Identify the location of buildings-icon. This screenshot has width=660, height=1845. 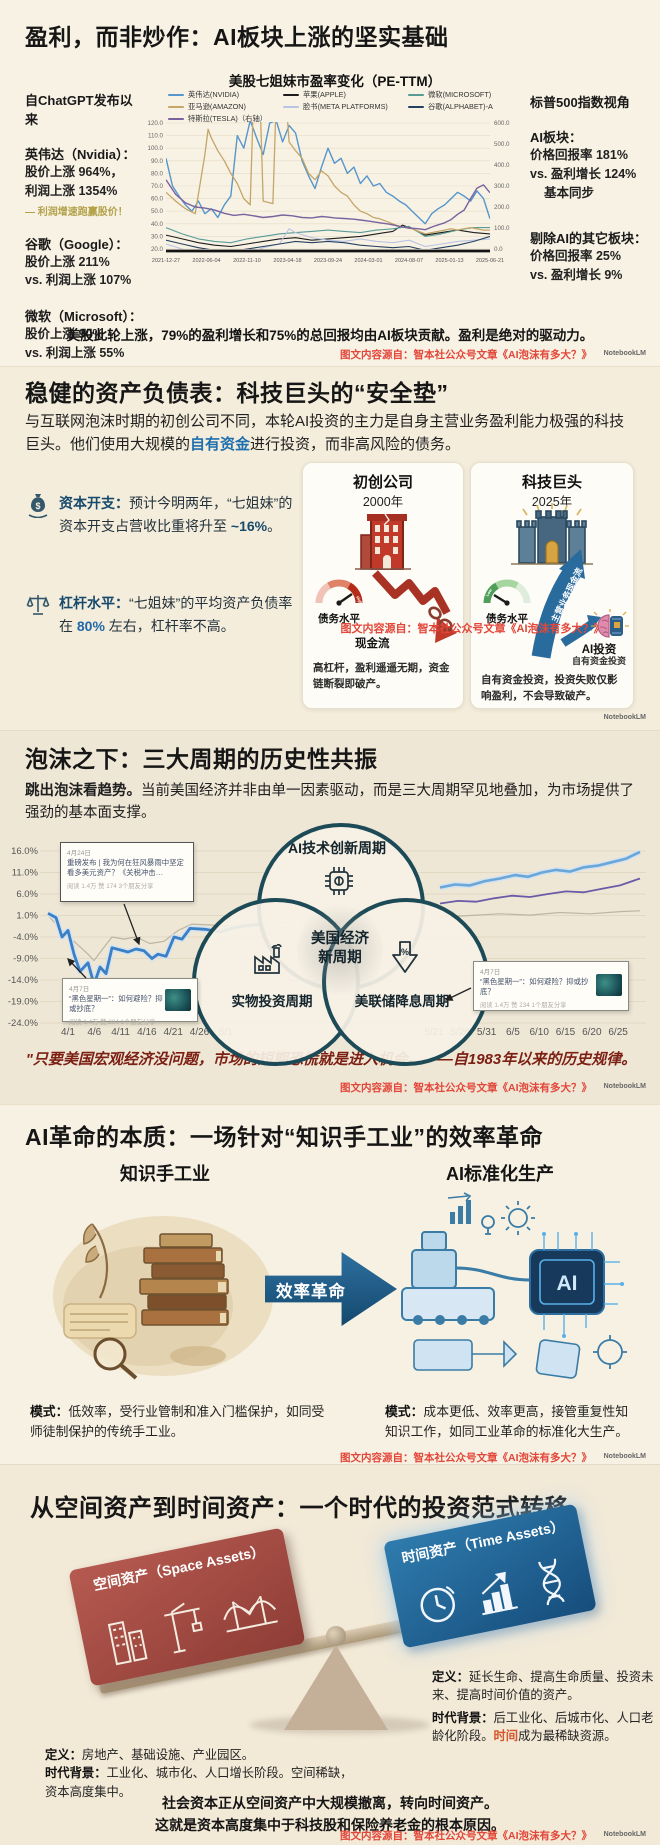
(129, 1641).